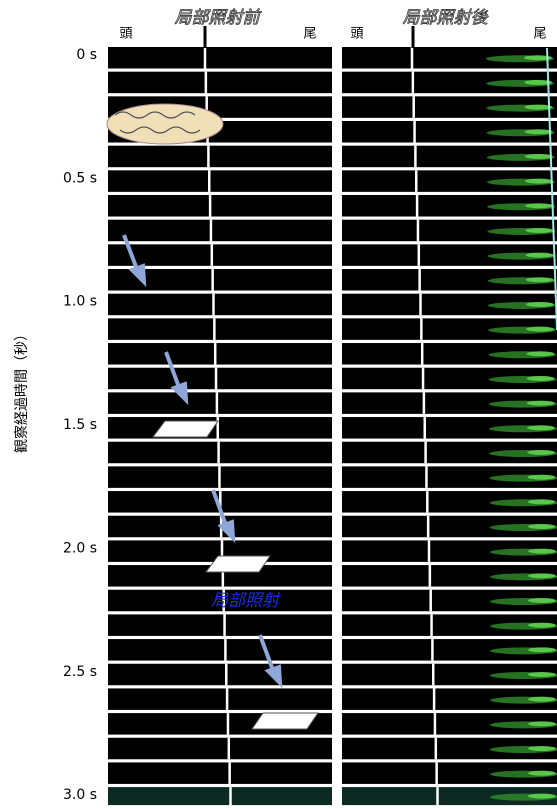  I want to click on y-axis-title: 観察経過時間（秒）, so click(21, 390).